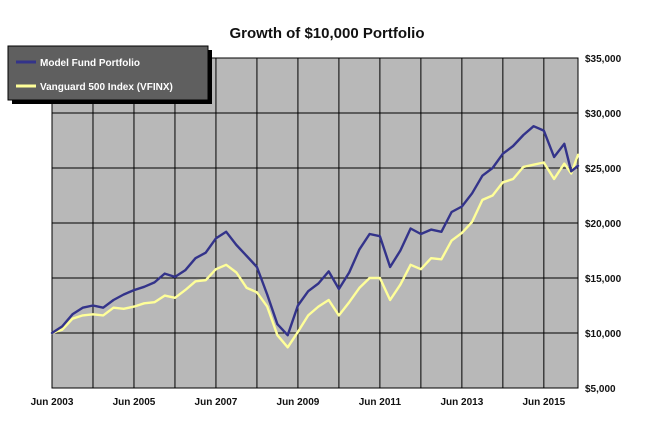 The width and height of the screenshot is (657, 432). Describe the element at coordinates (603, 169) in the screenshot. I see `y-tick-label: $25,000` at that location.